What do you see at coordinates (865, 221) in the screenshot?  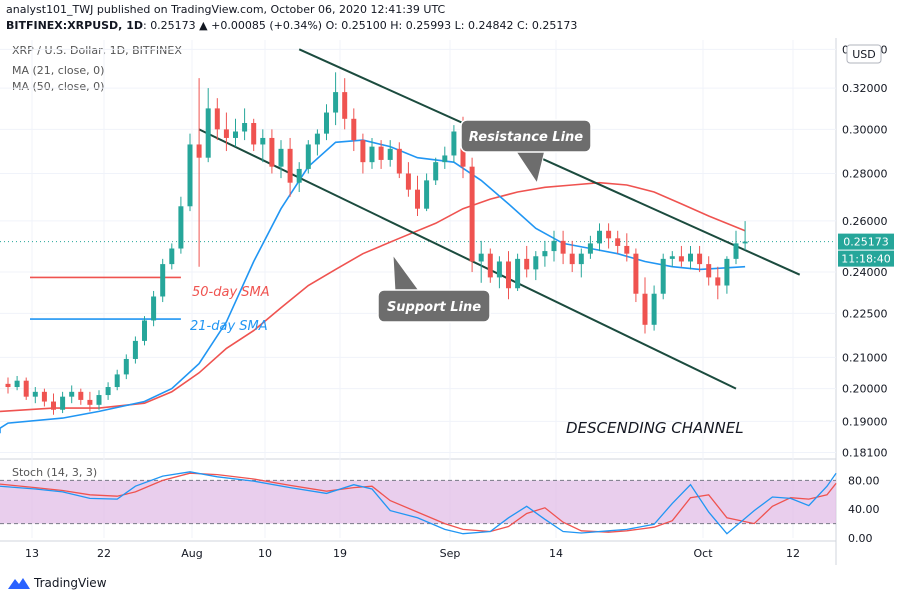 I see `y-tick-4: 0.26000` at bounding box center [865, 221].